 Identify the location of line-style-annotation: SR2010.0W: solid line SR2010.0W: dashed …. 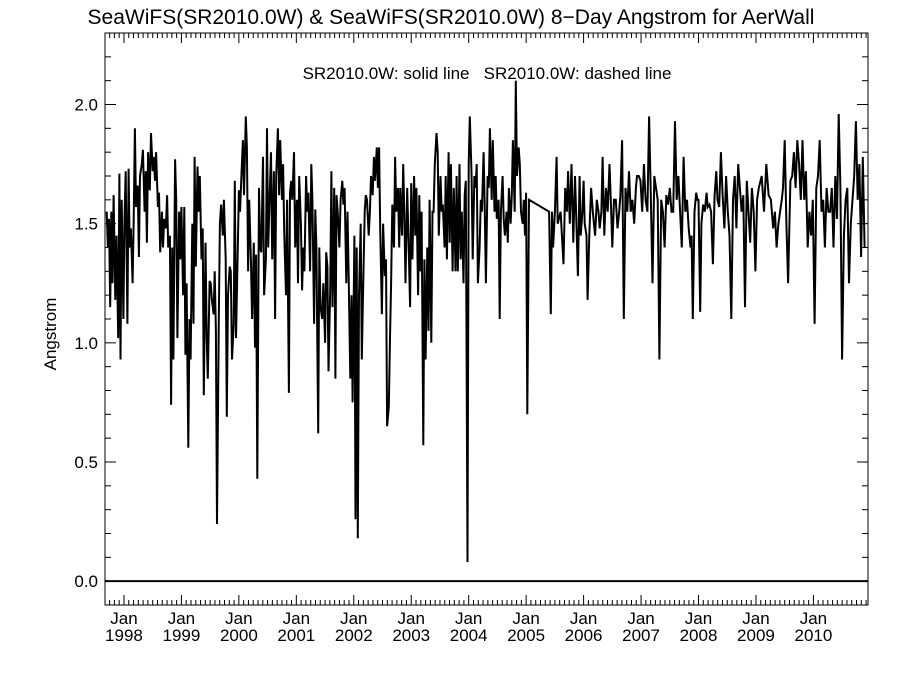
(487, 73).